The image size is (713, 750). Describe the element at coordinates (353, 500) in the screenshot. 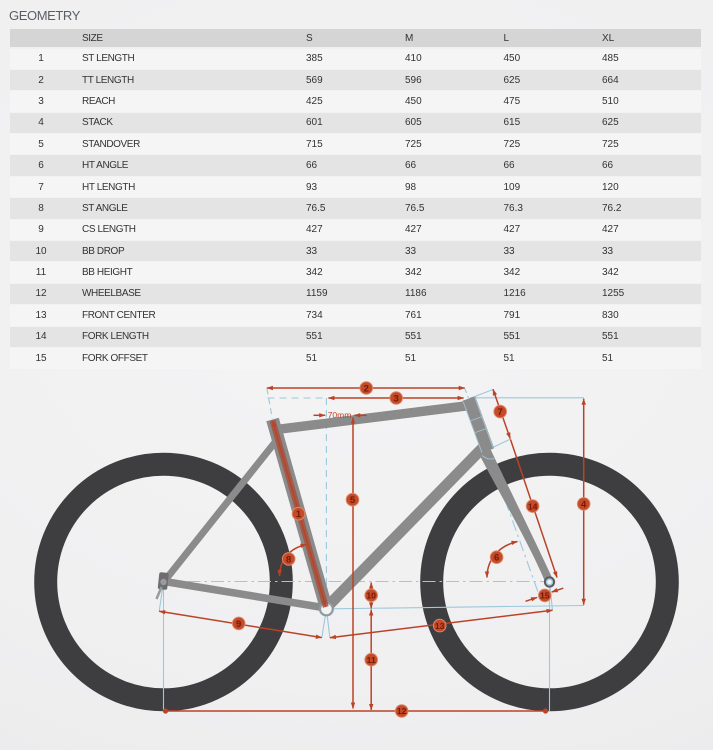

I see `svg-text: 5` at that location.